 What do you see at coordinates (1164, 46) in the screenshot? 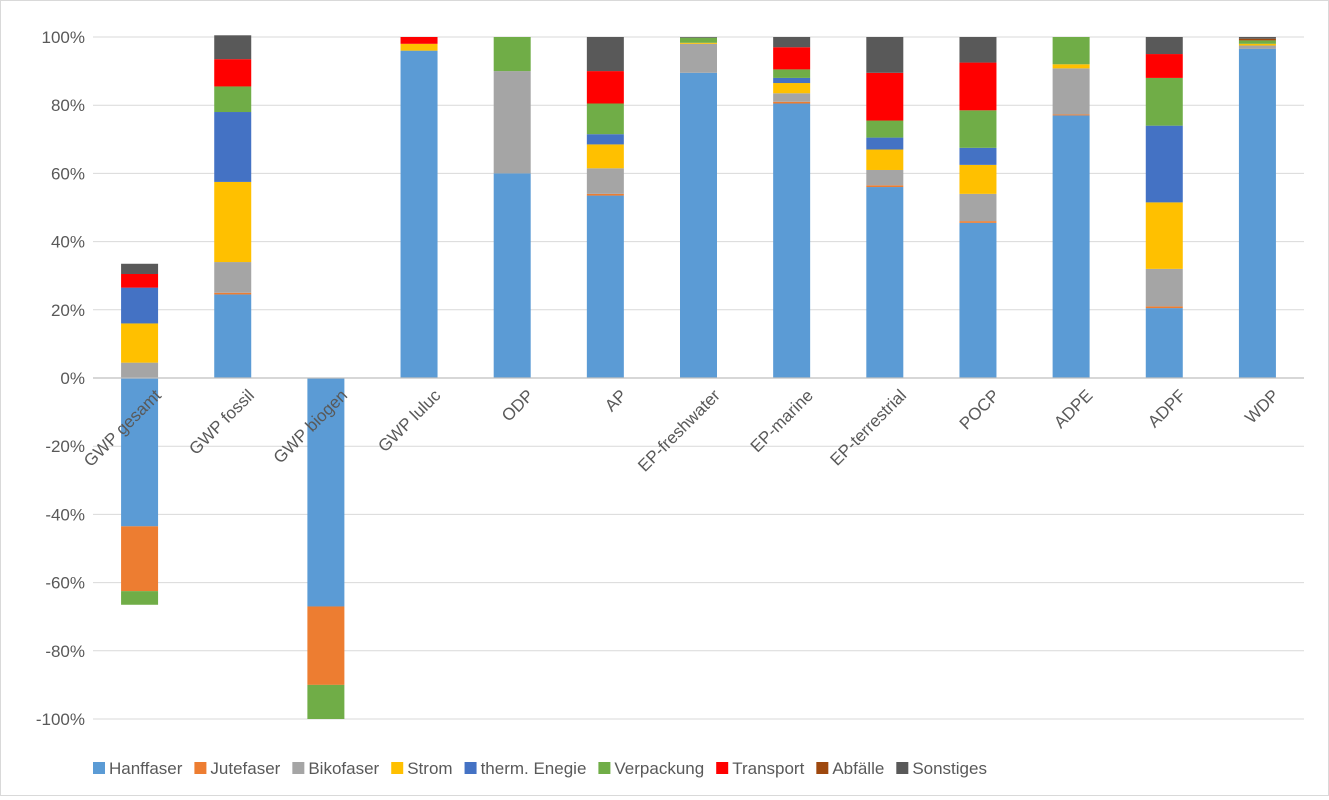
I see `bar-sonstiges-adpf` at bounding box center [1164, 46].